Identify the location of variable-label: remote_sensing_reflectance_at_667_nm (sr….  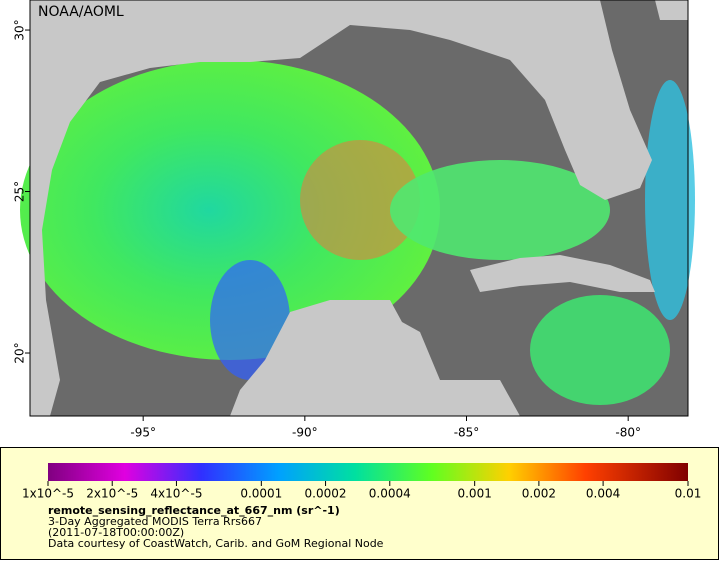
(194, 510).